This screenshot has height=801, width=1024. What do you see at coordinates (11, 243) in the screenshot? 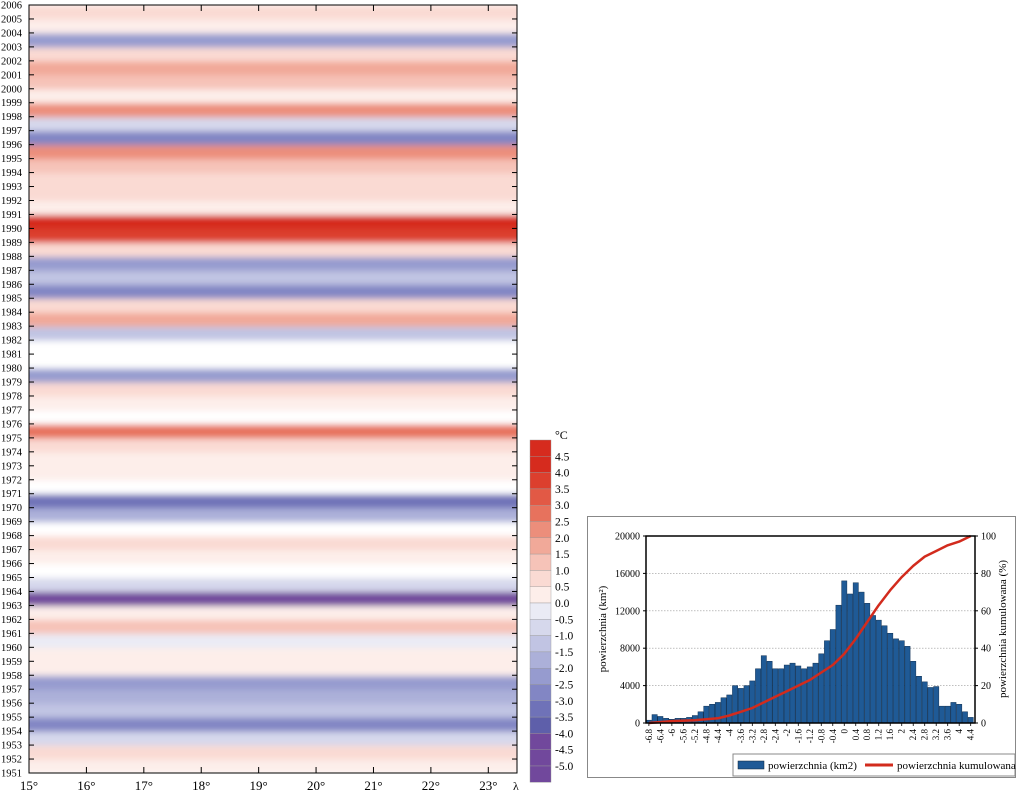
I see `year-tick-label: 1989` at bounding box center [11, 243].